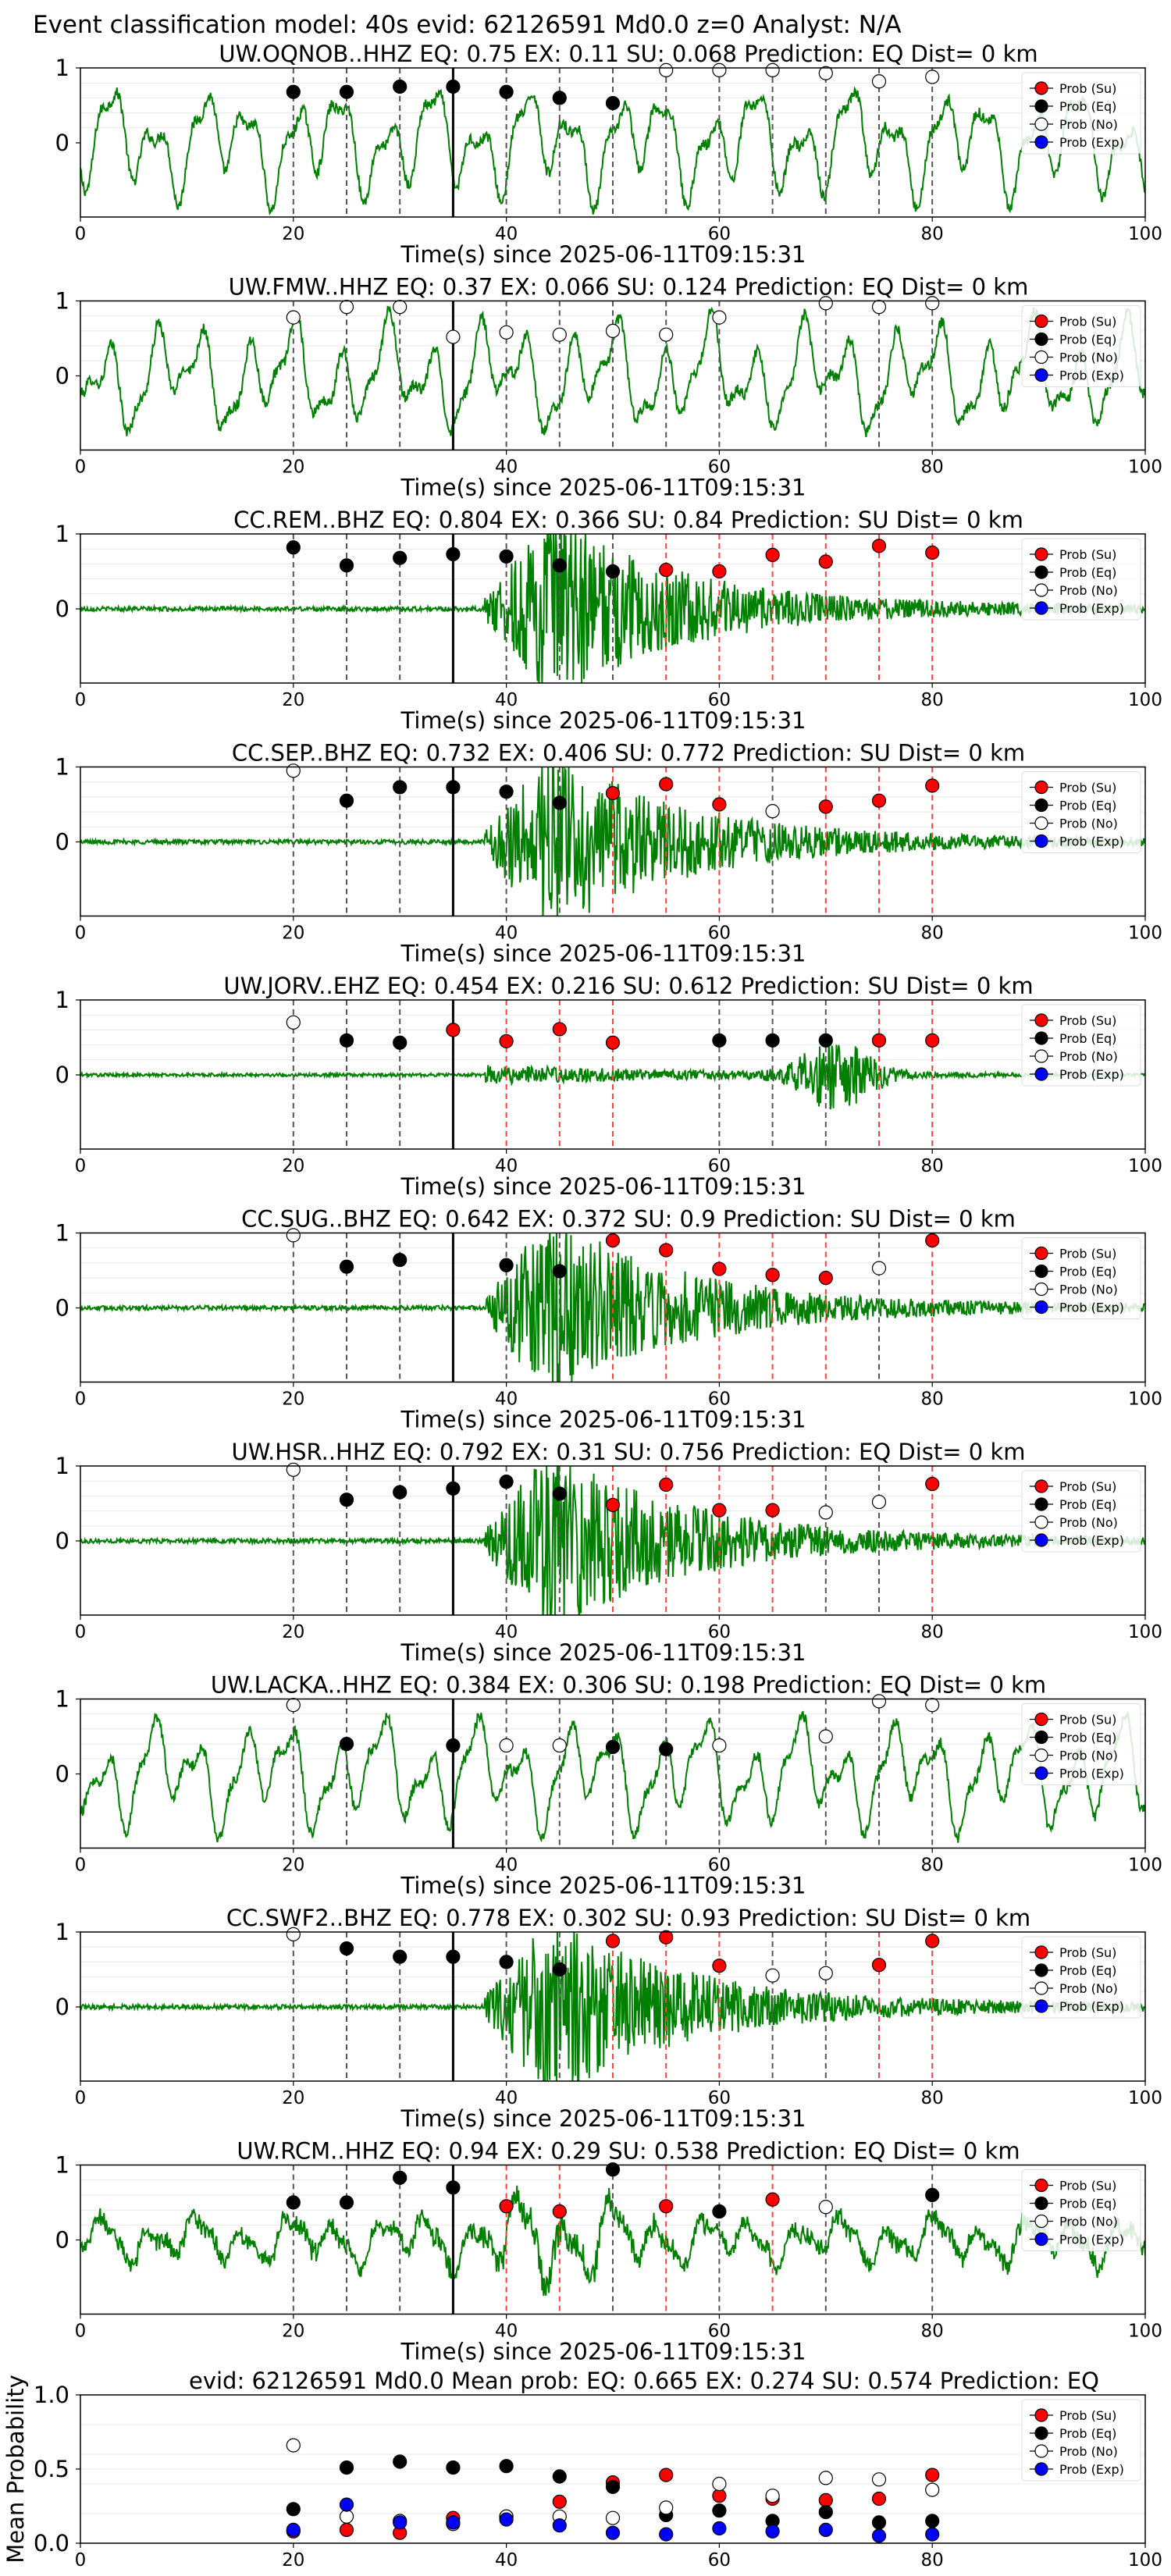 The width and height of the screenshot is (1171, 2576). What do you see at coordinates (1087, 2204) in the screenshot?
I see `legend-label-eq: Prob (Eq)` at bounding box center [1087, 2204].